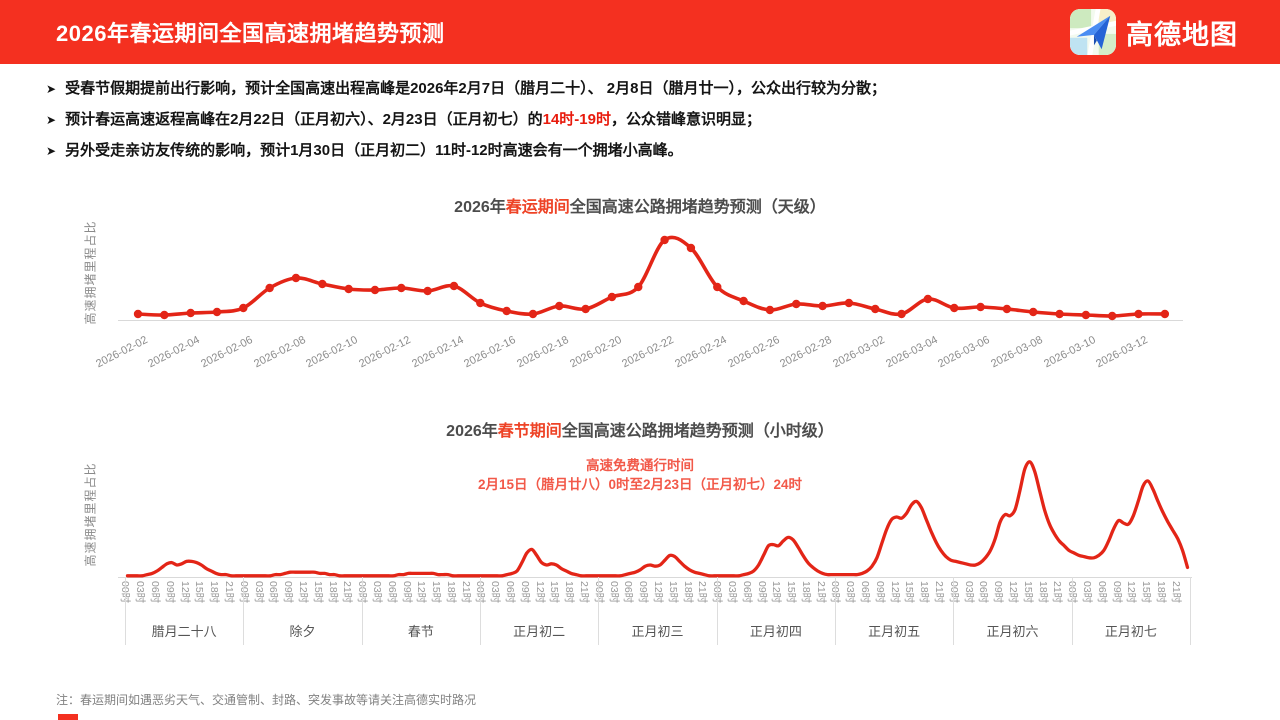 This screenshot has height=720, width=1280. What do you see at coordinates (576, 119) in the screenshot?
I see `highlight-time-range: 14时-19时` at bounding box center [576, 119].